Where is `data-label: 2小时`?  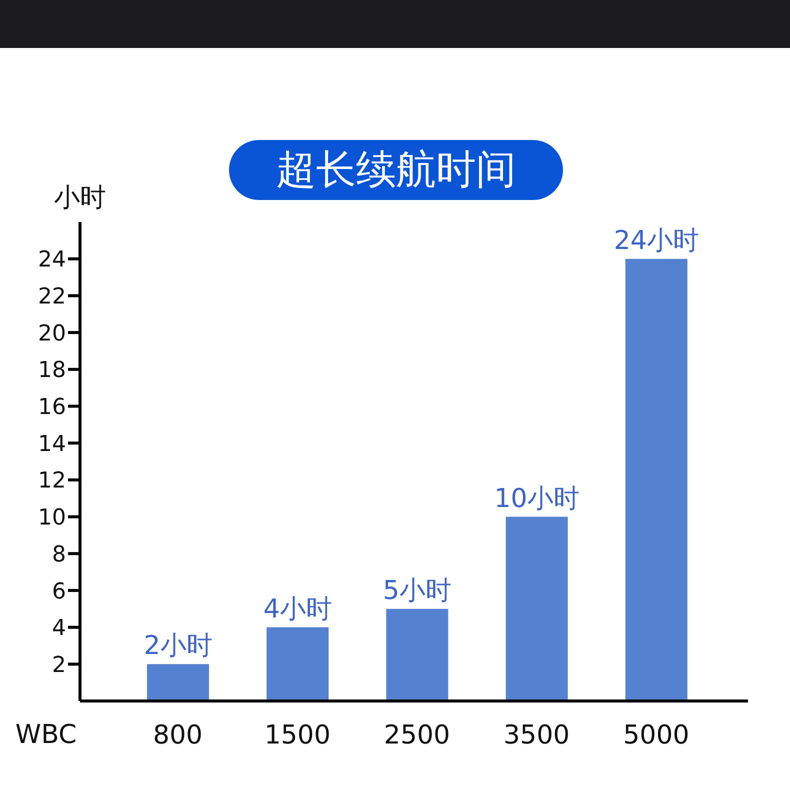 data-label: 2小时 is located at coordinates (178, 646).